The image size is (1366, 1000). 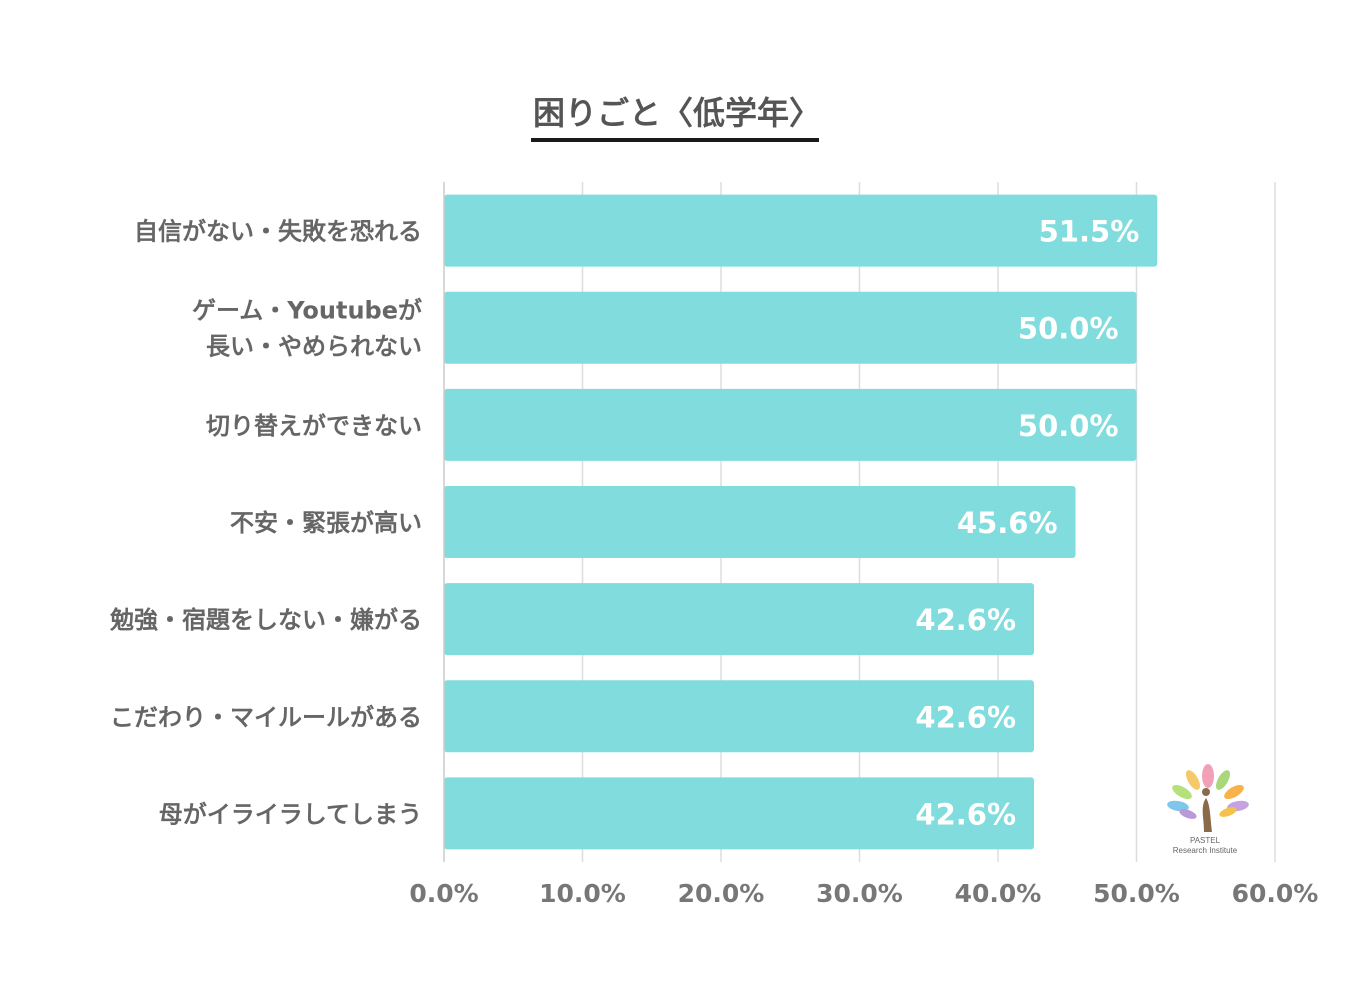 I want to click on x-tick-label: 20.0%, so click(x=721, y=893).